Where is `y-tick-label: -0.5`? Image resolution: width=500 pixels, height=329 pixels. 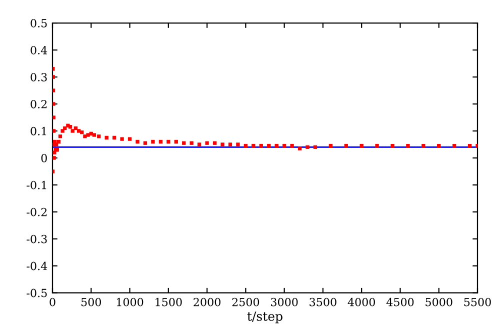
y-tick-label: -0.5 is located at coordinates (36, 293).